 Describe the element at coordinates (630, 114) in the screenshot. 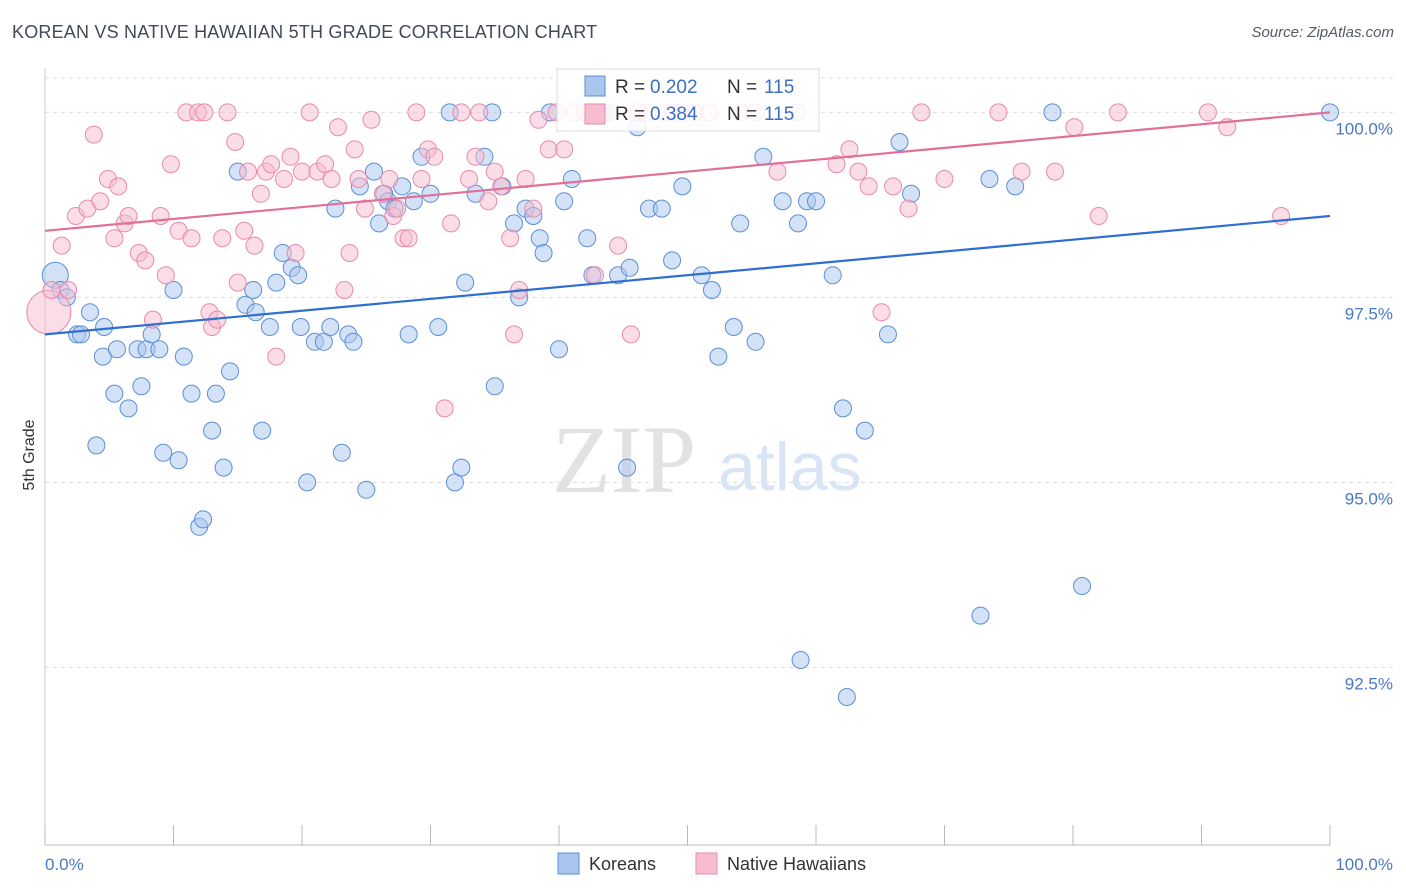

I see `legend-r-label: R =` at that location.